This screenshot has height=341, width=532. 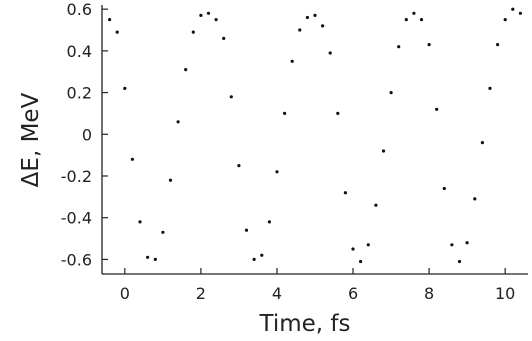 I want to click on x-axis-ticks: 0 2 4 6 8 10, so click(x=317, y=285).